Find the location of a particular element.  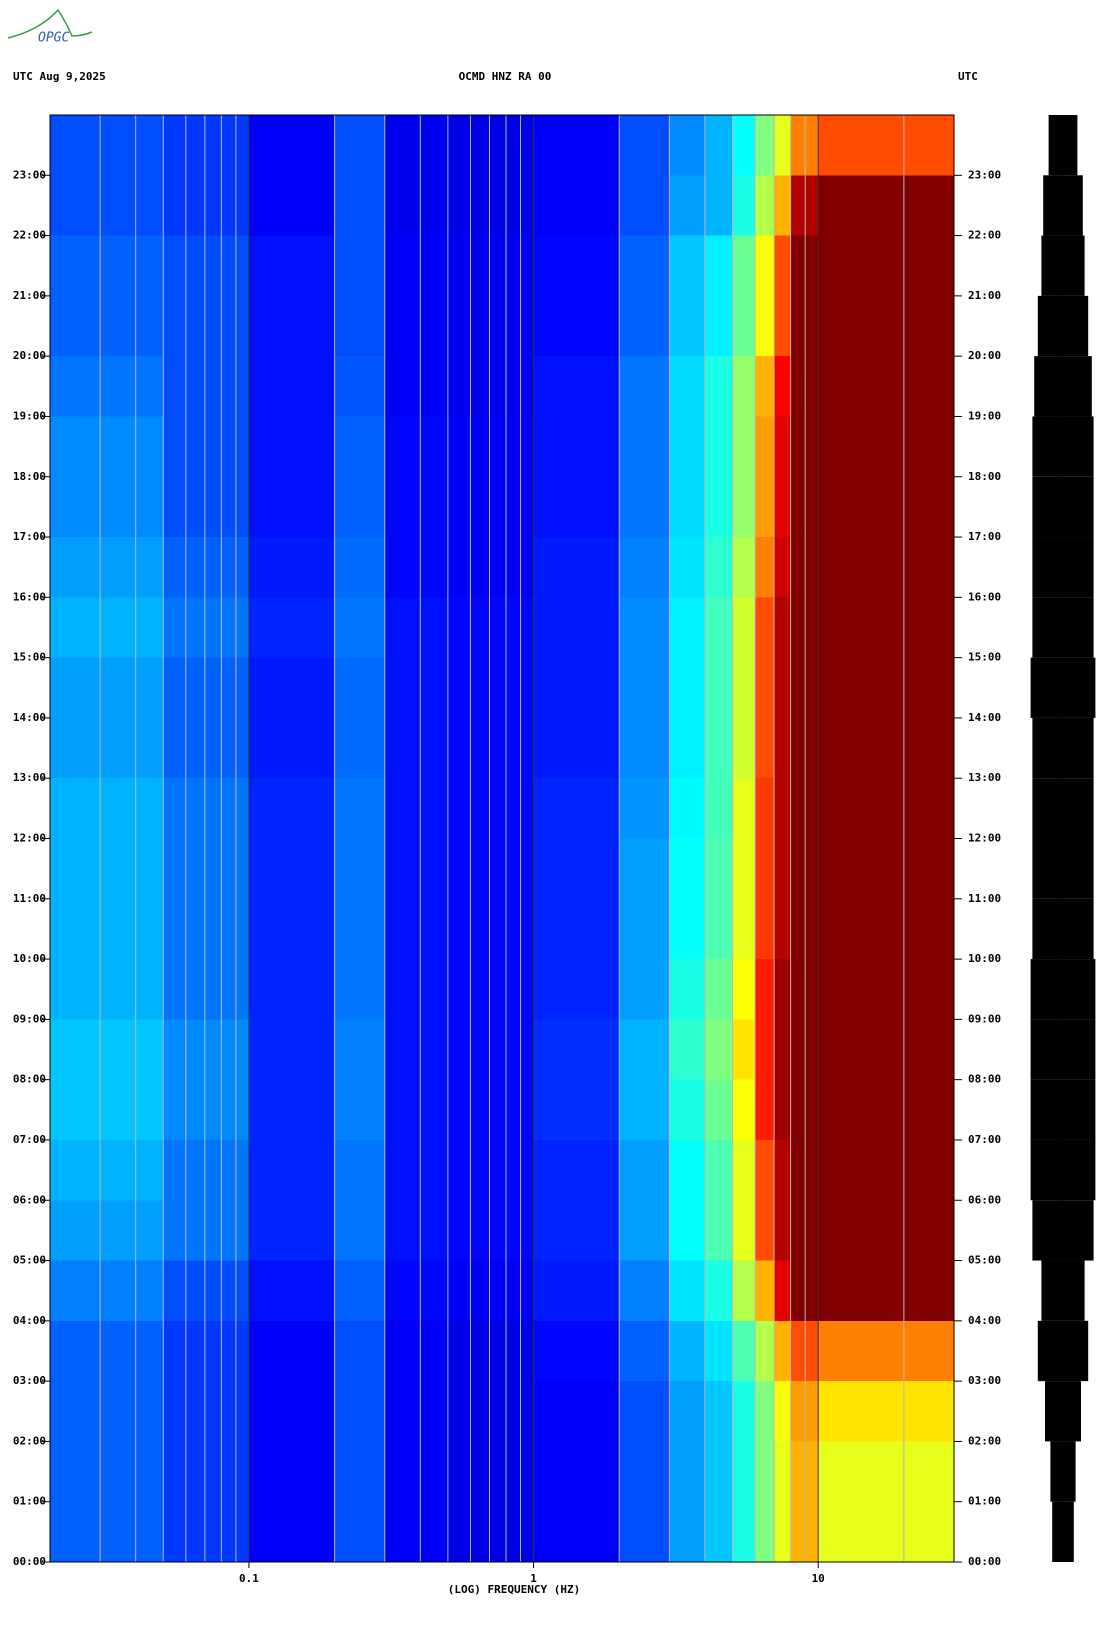

header-right: UTC is located at coordinates (968, 76).